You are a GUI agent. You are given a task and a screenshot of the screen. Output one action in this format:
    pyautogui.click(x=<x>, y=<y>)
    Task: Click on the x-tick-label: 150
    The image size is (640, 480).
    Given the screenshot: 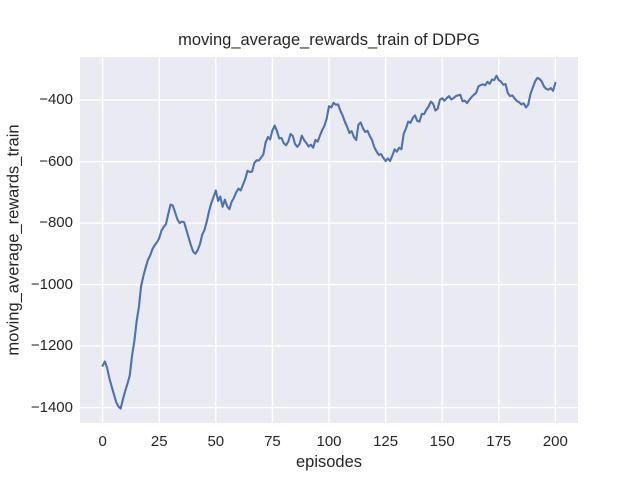 What is the action you would take?
    pyautogui.click(x=442, y=441)
    